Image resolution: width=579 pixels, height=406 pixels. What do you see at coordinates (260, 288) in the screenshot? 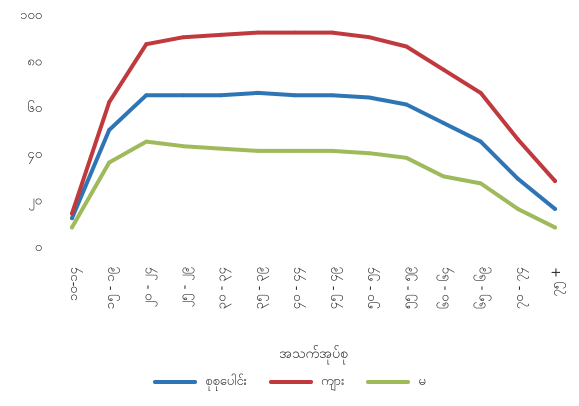
I see `x-tick-label: ၃၅ - ၃၉` at bounding box center [260, 288].